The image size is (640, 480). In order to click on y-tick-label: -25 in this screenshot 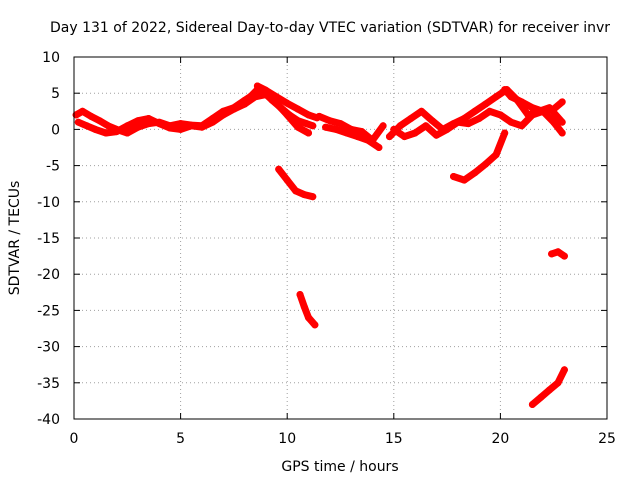, I will do `click(48, 311)`.